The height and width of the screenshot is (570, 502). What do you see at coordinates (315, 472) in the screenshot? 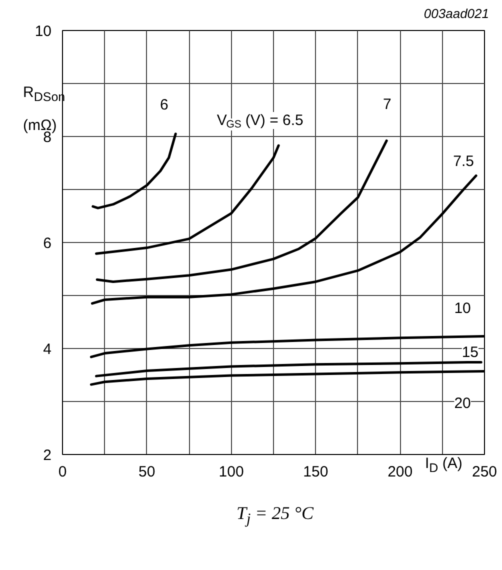
I see `x-tick-label: 150` at bounding box center [315, 472].